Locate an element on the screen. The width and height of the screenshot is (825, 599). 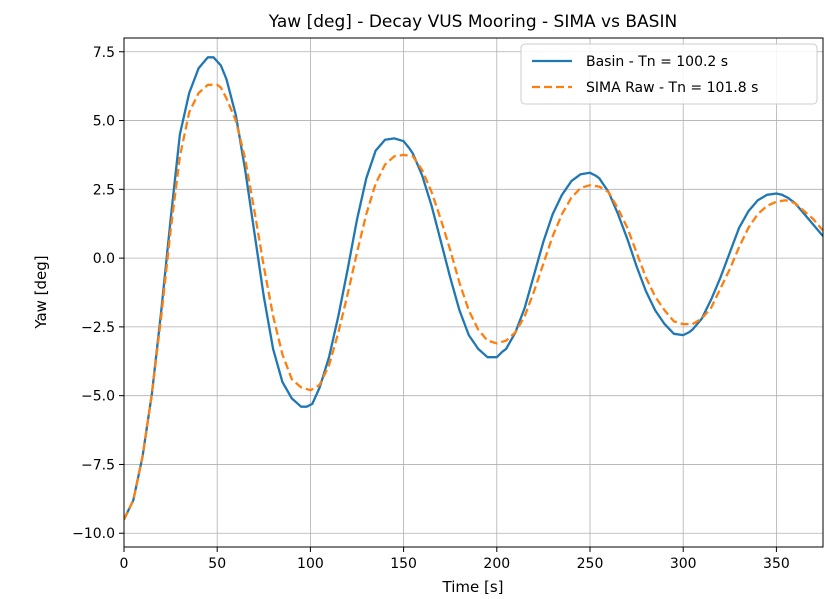
x-tick-label: 100 is located at coordinates (310, 564).